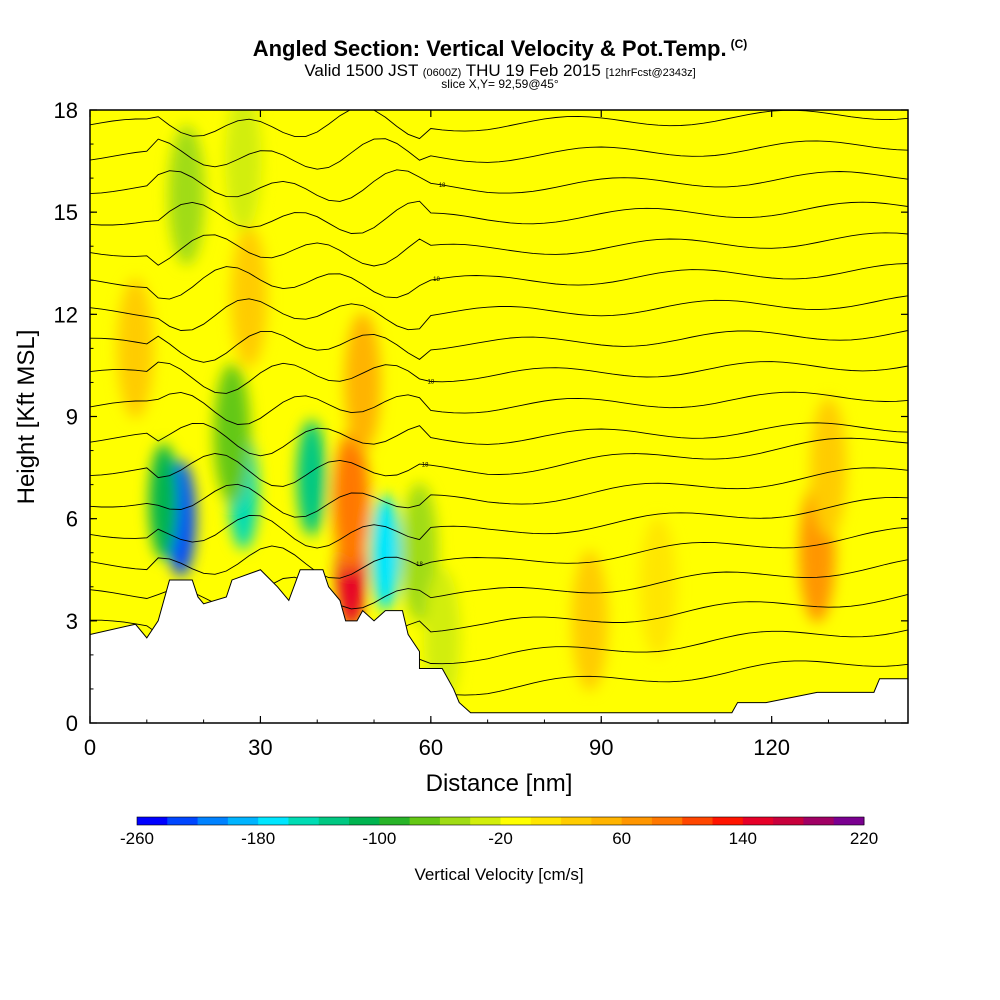  Describe the element at coordinates (499, 783) in the screenshot. I see `x-axis-label: Distance [nm]` at that location.